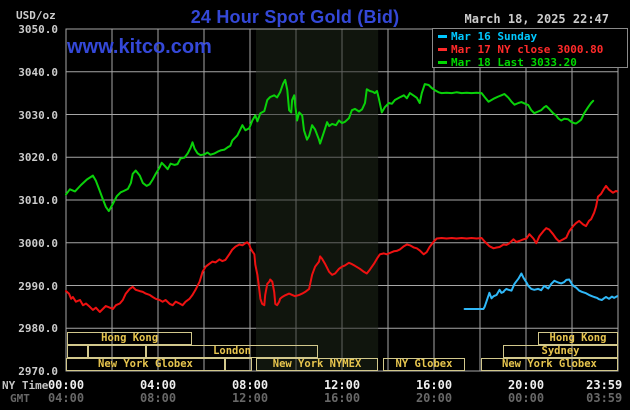 The height and width of the screenshot is (410, 630). I want to click on session-box-london: London, so click(232, 351).